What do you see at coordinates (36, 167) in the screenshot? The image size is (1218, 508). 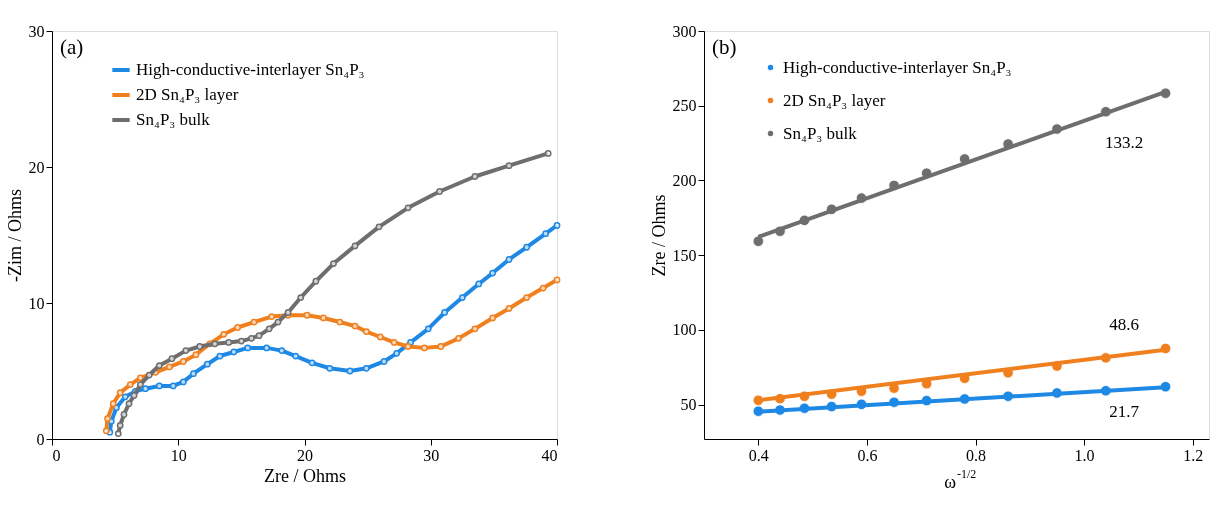 I see `y-tick-label: 20` at bounding box center [36, 167].